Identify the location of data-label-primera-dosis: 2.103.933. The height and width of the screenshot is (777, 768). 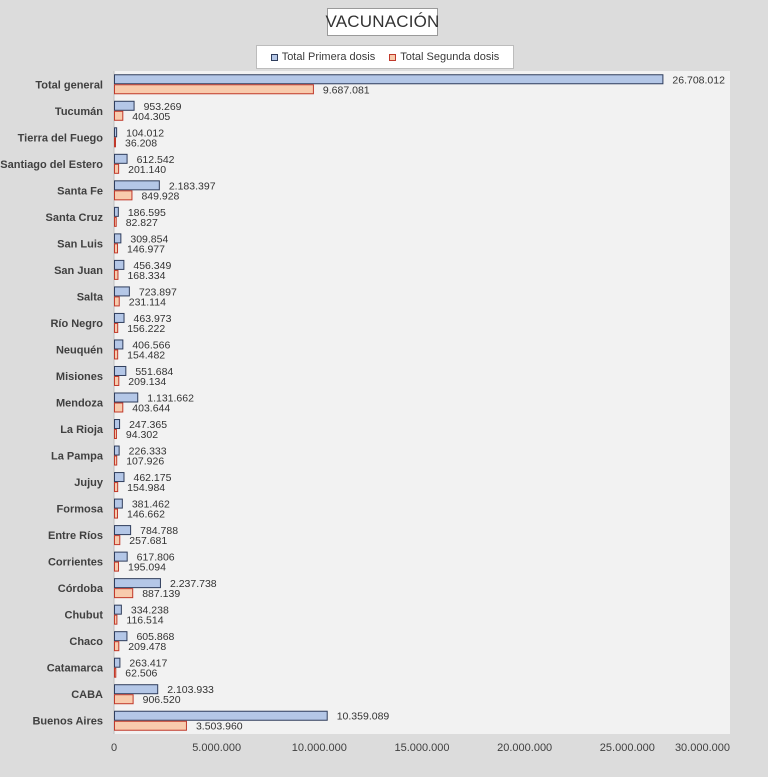
(190, 690).